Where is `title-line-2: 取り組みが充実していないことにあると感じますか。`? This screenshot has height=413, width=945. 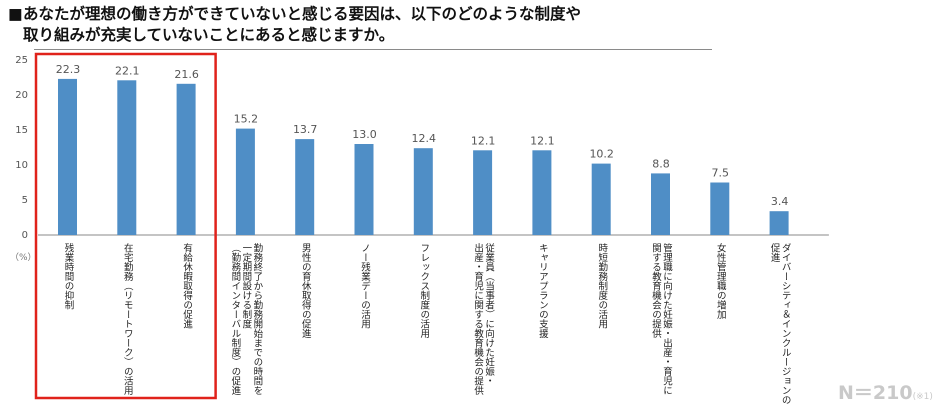
title-line-2: 取り組みが充実していないことにあると感じますか。 is located at coordinates (209, 35).